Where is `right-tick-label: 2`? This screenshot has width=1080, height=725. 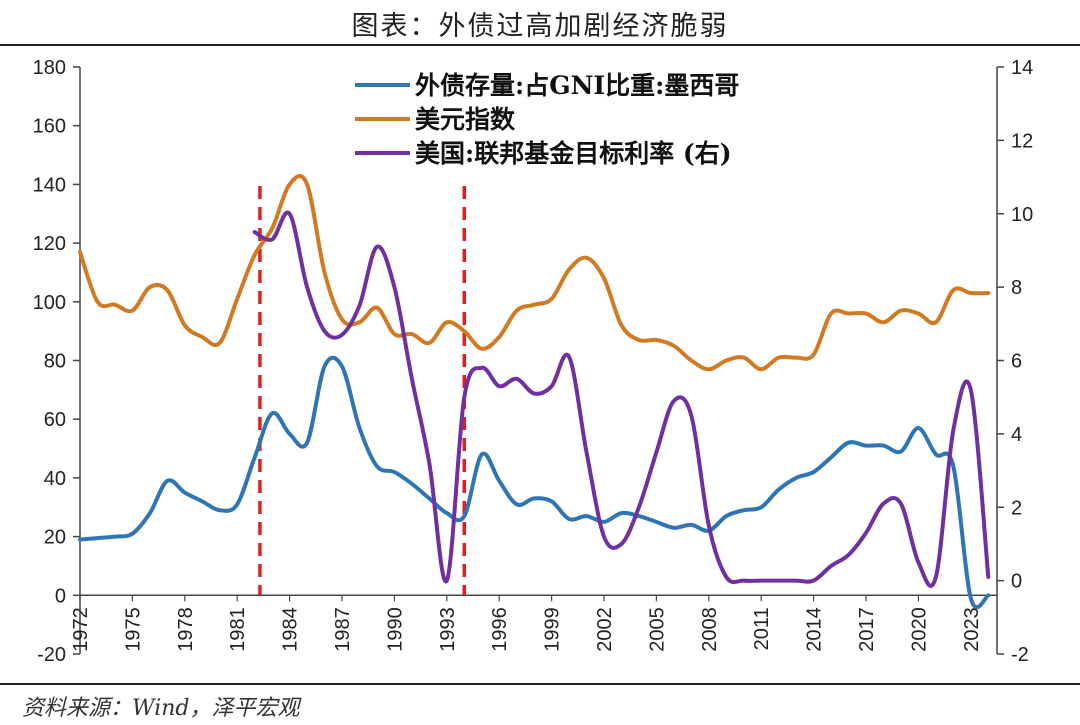 right-tick-label: 2 is located at coordinates (1016, 508).